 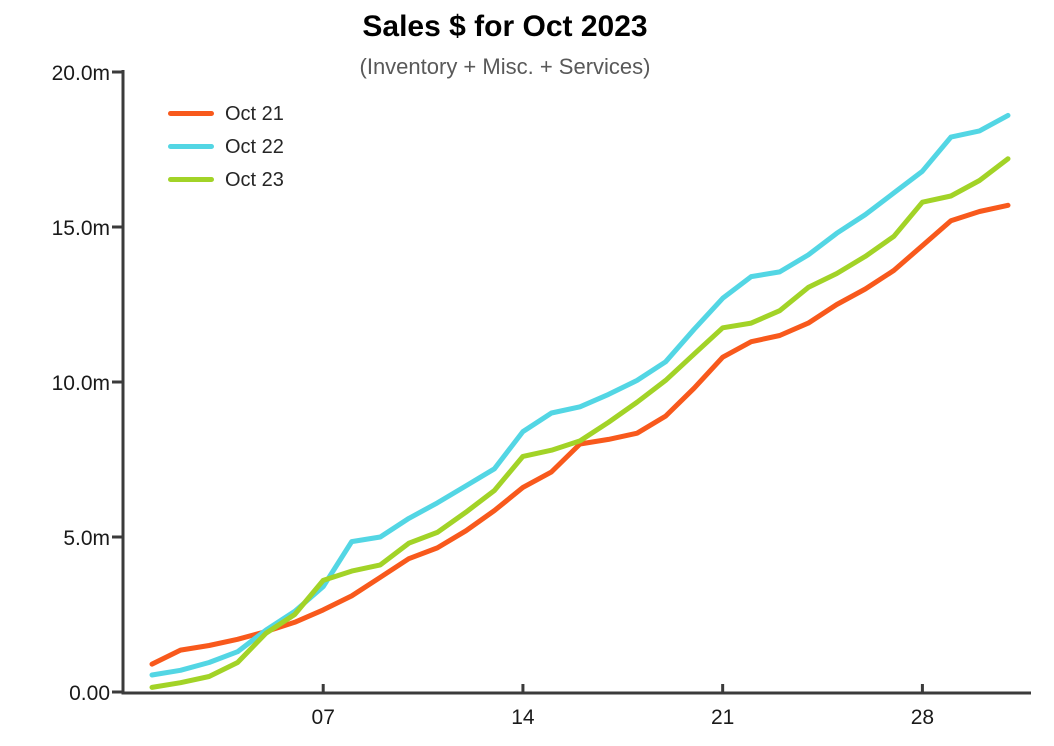 What do you see at coordinates (81, 73) in the screenshot?
I see `y-axis-tick-label: 20.0m` at bounding box center [81, 73].